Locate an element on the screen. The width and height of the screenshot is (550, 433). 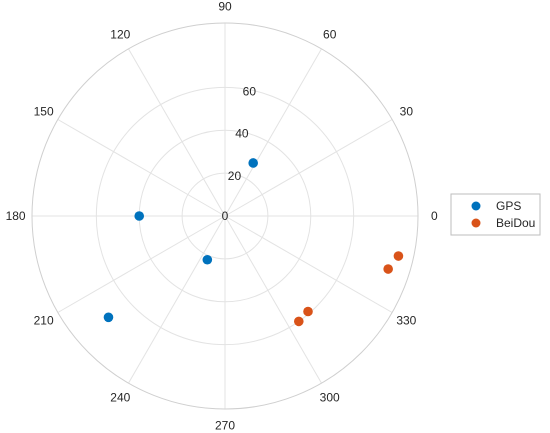
radius-tick-label-60: 60 is located at coordinates (250, 91).